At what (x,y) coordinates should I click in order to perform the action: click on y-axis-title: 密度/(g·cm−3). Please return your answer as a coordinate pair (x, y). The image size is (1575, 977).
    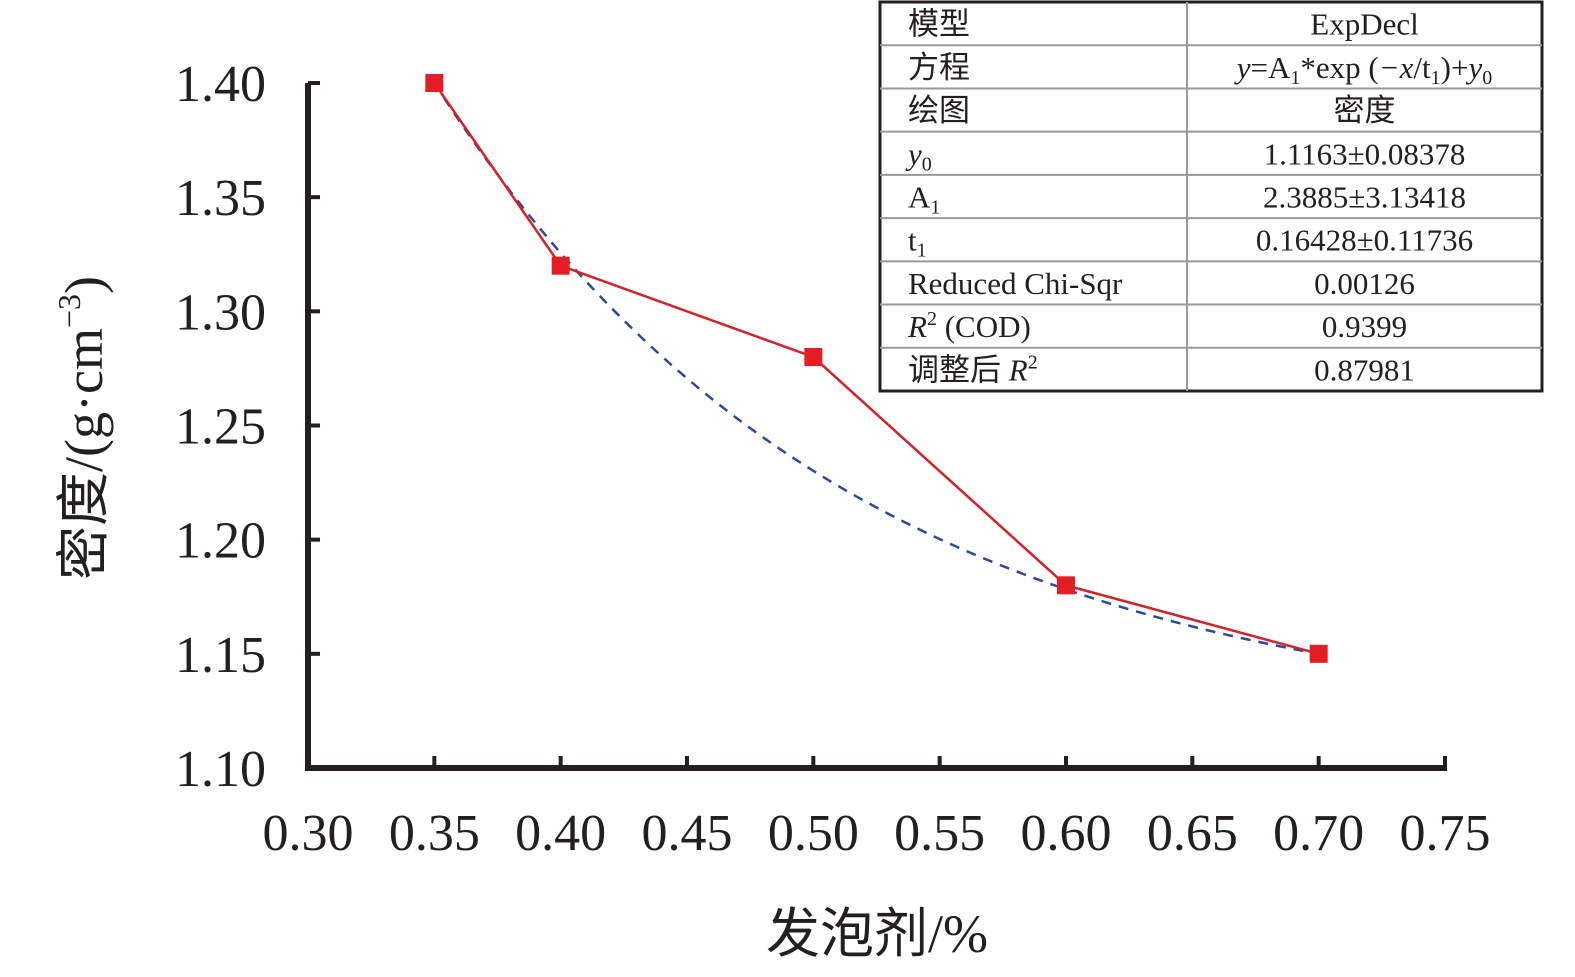
    Looking at the image, I should click on (82, 428).